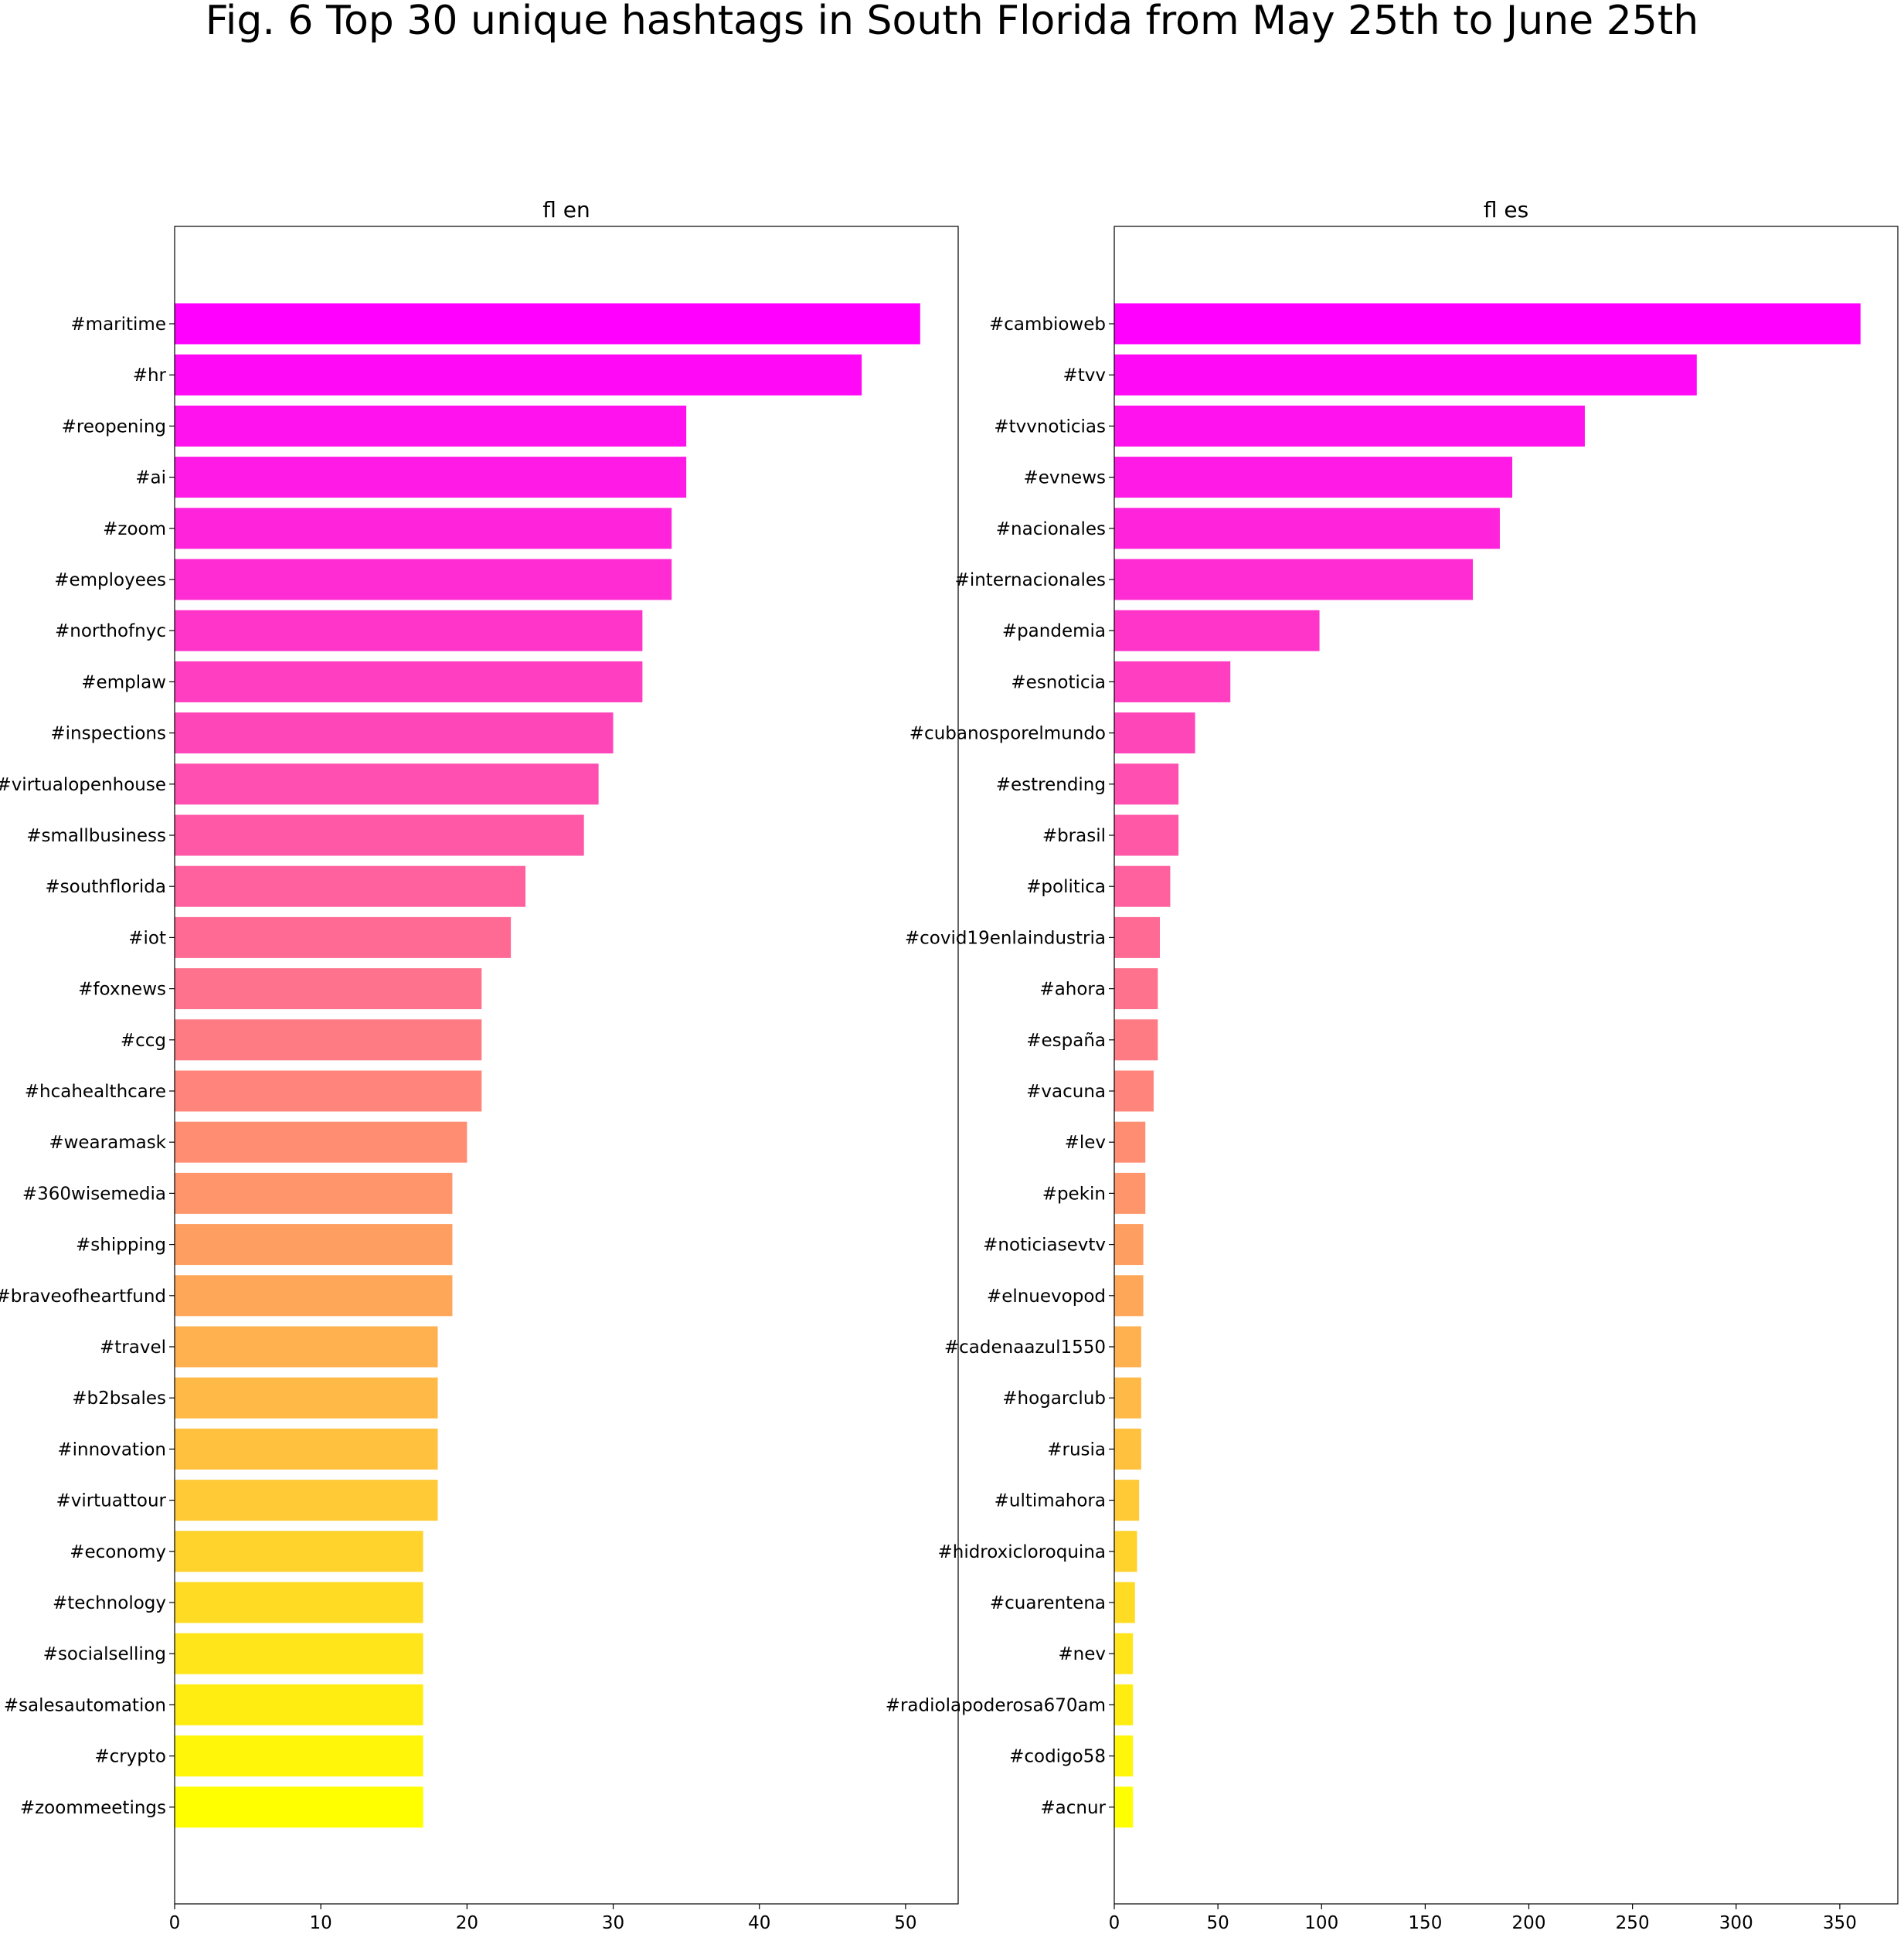 The width and height of the screenshot is (1904, 1934). I want to click on category-label-fl-es-8: #cubanosporelmundo, so click(1008, 734).